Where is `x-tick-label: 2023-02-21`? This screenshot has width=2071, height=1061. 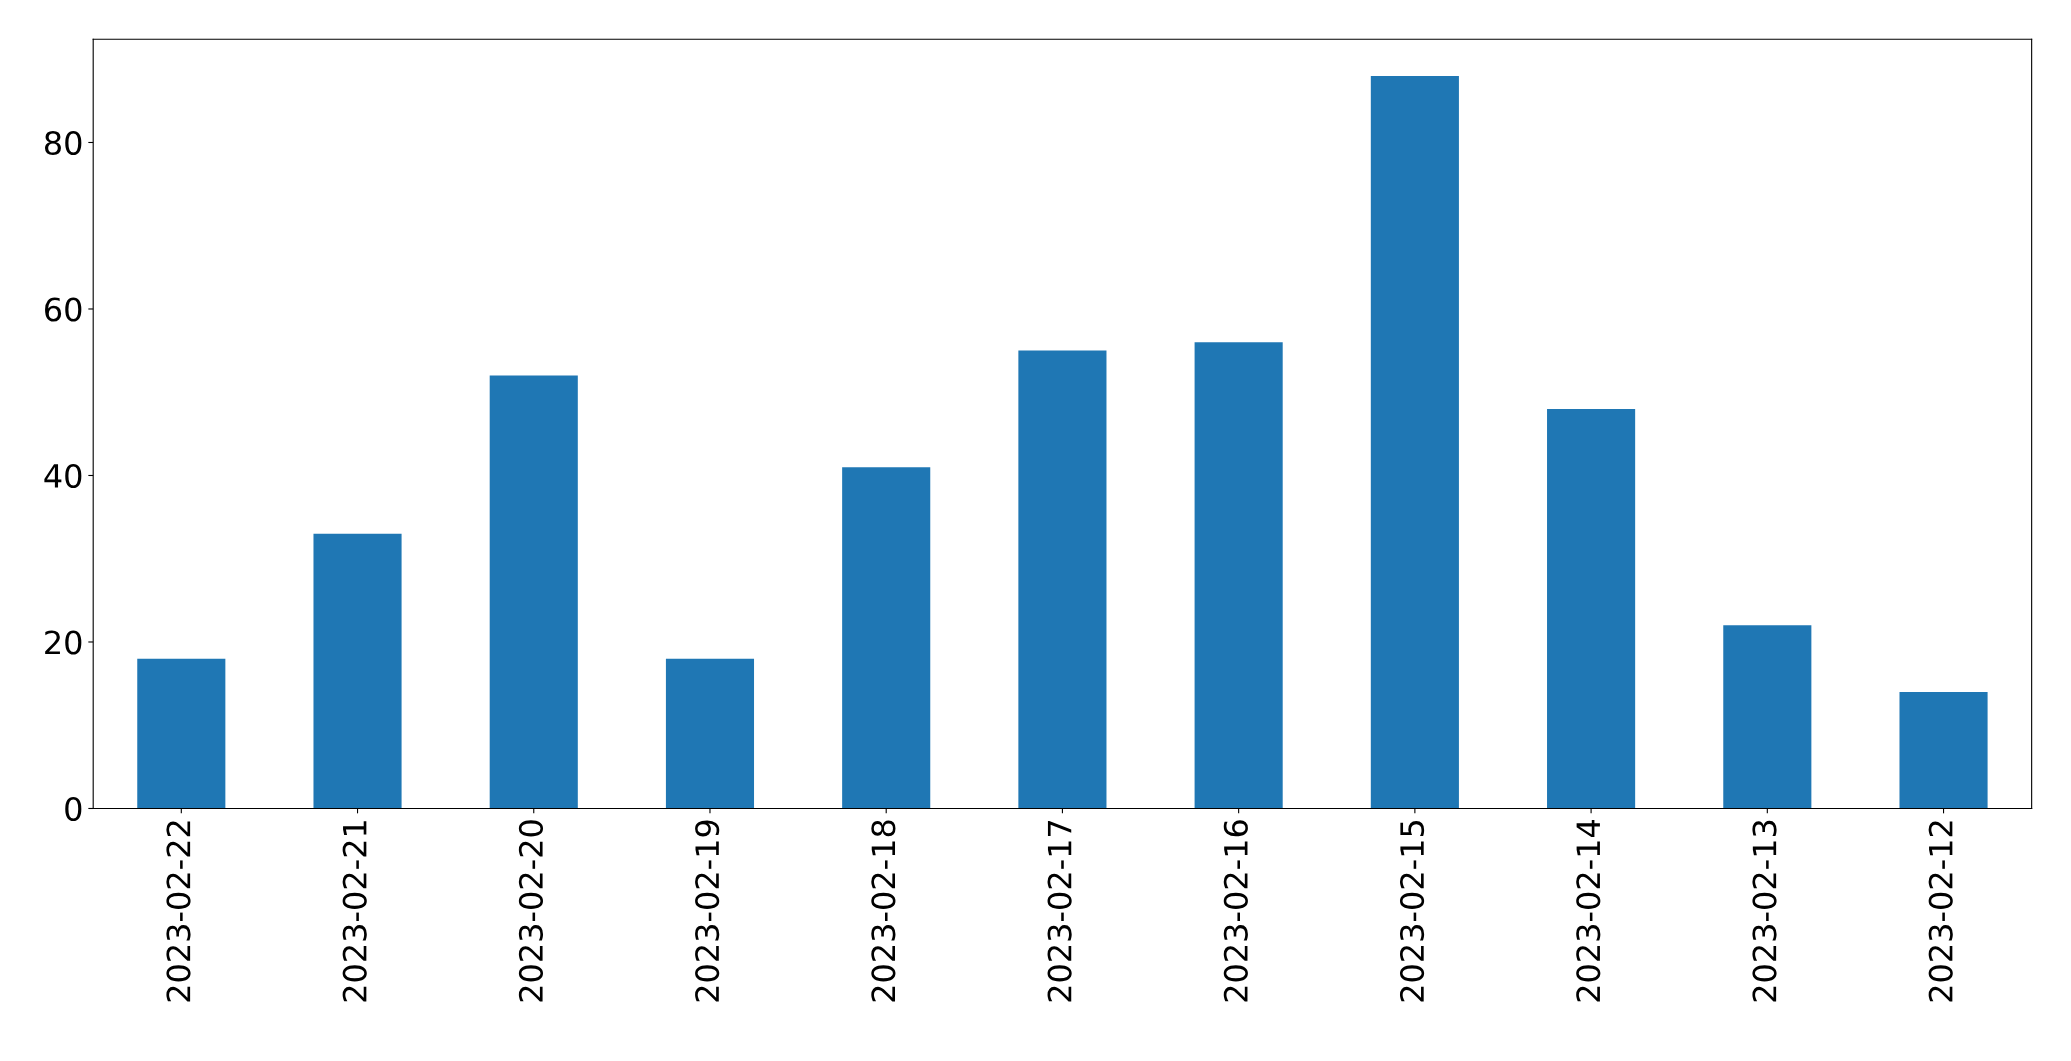
x-tick-label: 2023-02-21 is located at coordinates (354, 911).